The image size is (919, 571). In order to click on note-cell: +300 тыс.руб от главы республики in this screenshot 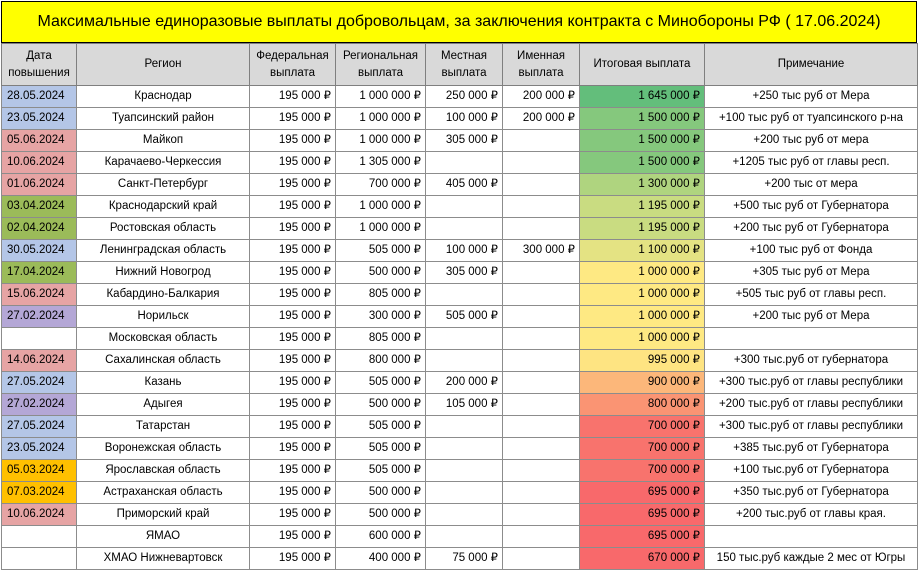, I will do `click(811, 426)`.